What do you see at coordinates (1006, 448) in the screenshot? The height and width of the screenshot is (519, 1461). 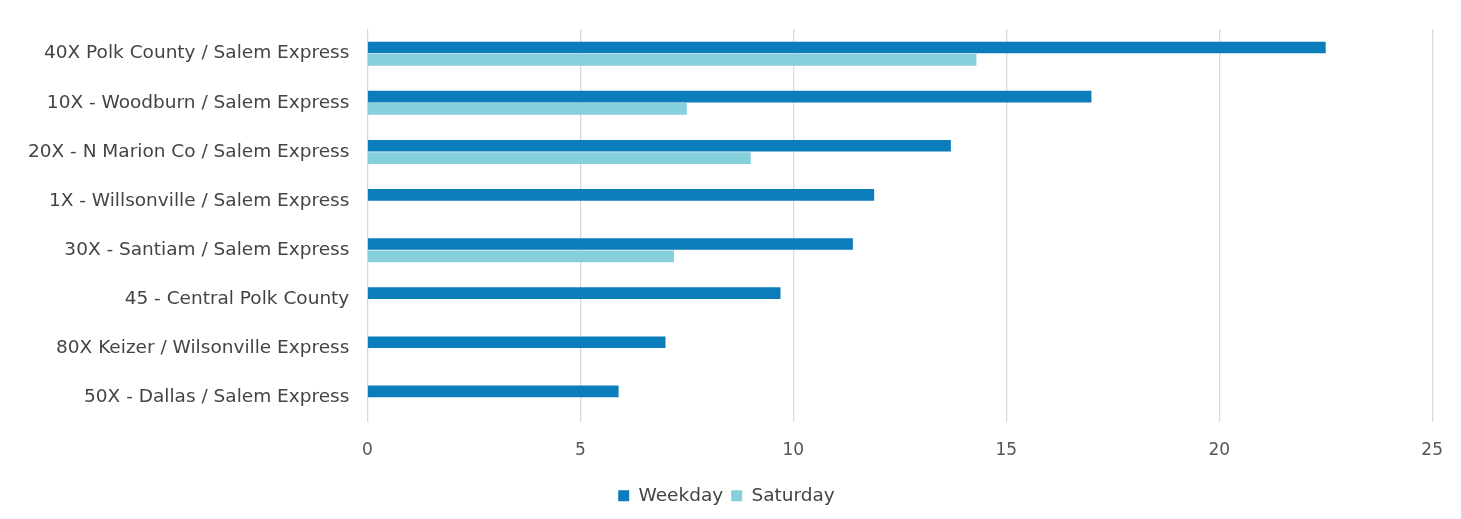 I see `x-tick-label: 15` at bounding box center [1006, 448].